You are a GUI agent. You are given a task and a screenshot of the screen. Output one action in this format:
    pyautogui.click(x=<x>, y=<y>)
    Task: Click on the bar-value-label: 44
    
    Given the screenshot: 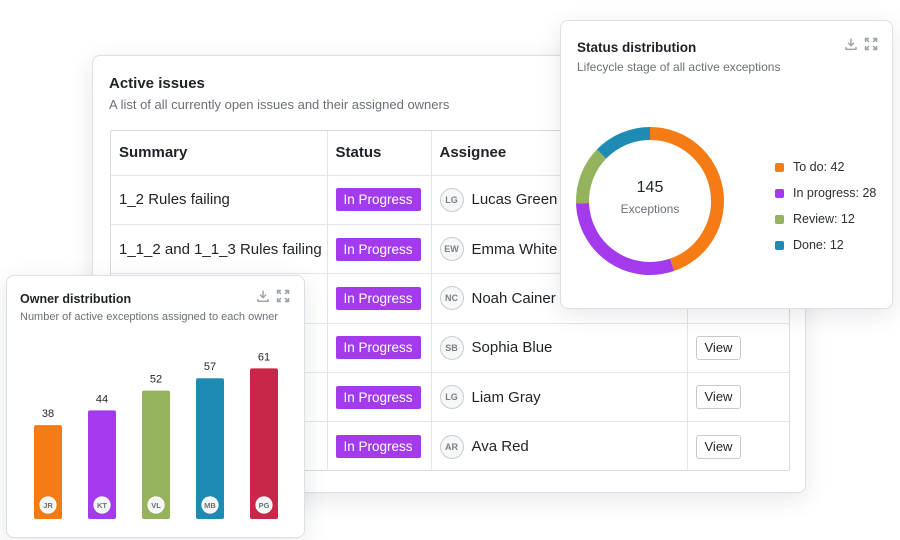 What is the action you would take?
    pyautogui.click(x=102, y=399)
    